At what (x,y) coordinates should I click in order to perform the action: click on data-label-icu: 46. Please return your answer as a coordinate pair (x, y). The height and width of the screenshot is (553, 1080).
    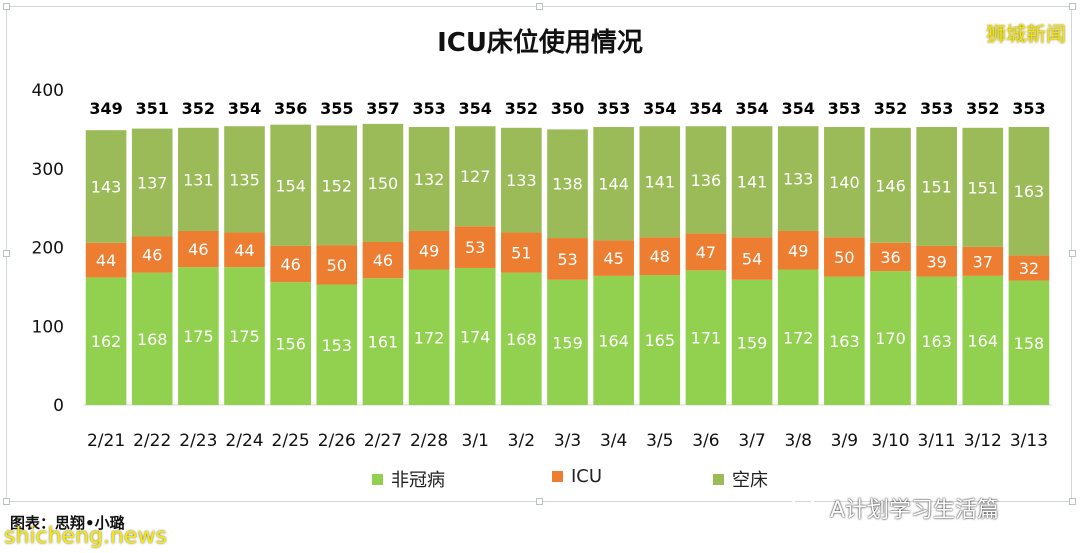
    Looking at the image, I should click on (152, 255).